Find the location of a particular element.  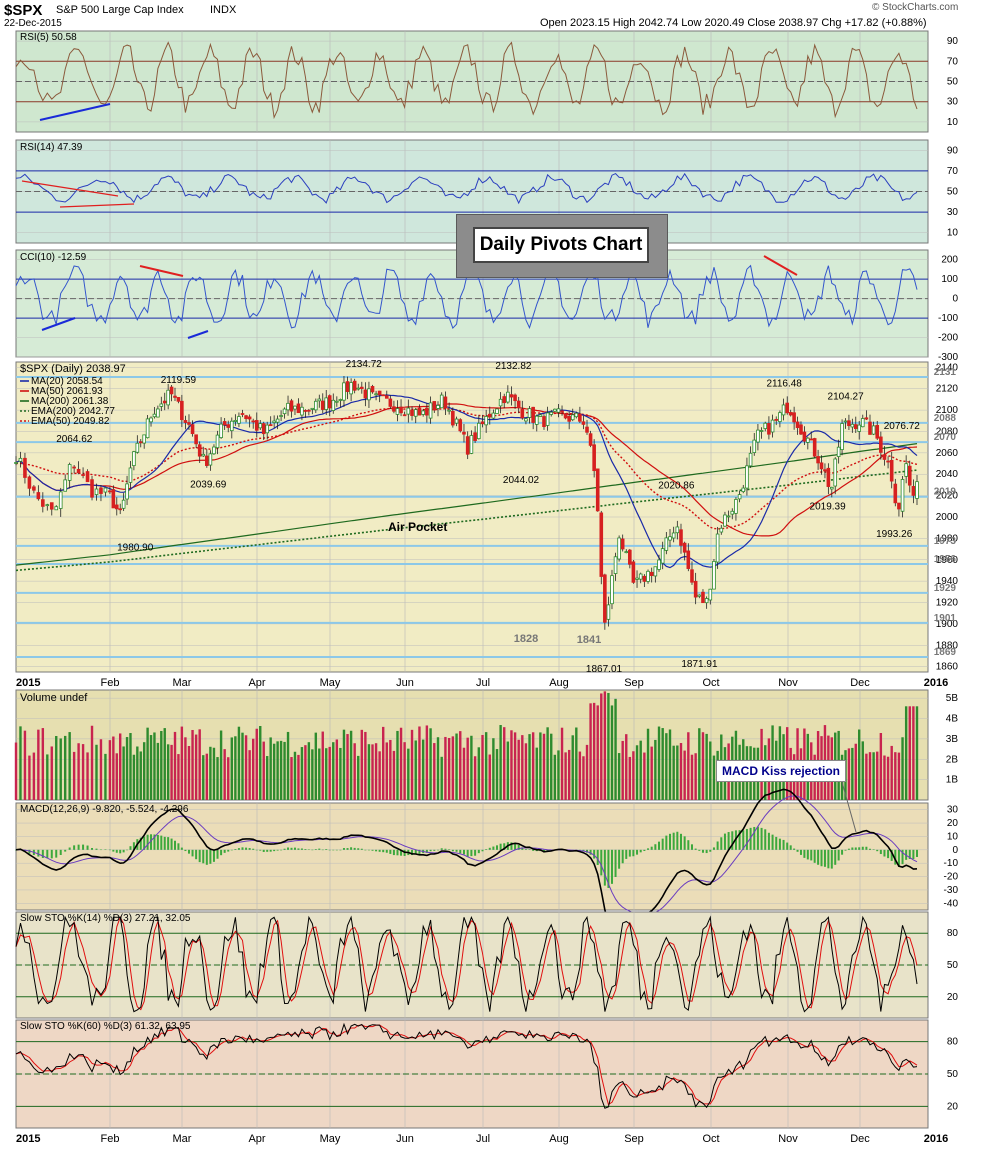

xaxis-bottom-Jul: Jul is located at coordinates (483, 1139).